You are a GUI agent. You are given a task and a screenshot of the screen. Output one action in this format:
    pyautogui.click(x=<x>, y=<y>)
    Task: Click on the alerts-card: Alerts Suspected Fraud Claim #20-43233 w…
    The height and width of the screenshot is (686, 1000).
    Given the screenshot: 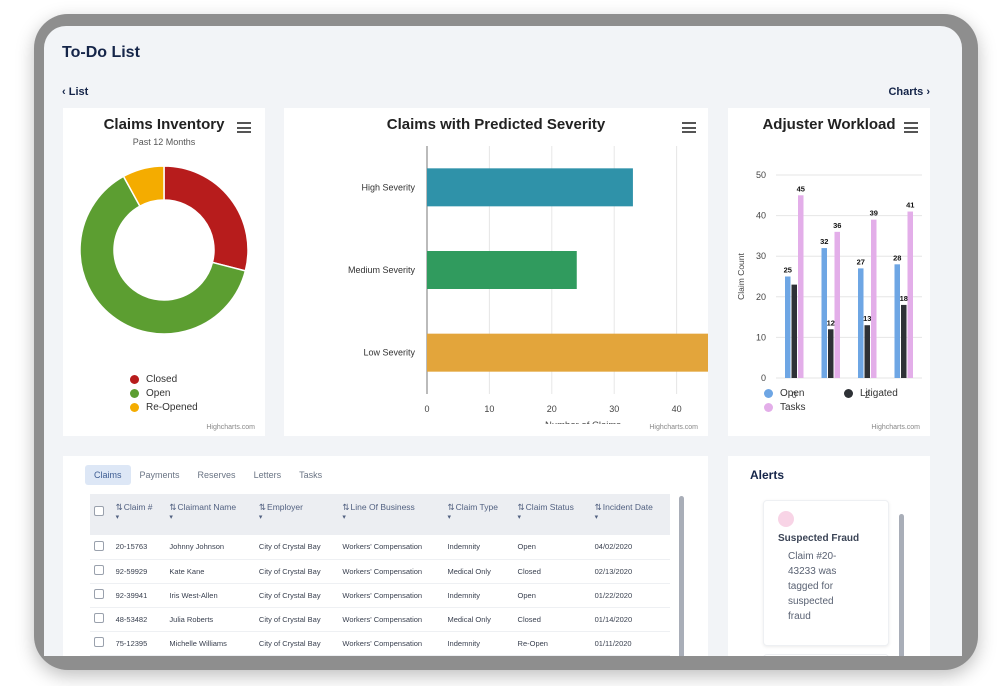 What is the action you would take?
    pyautogui.click(x=829, y=556)
    